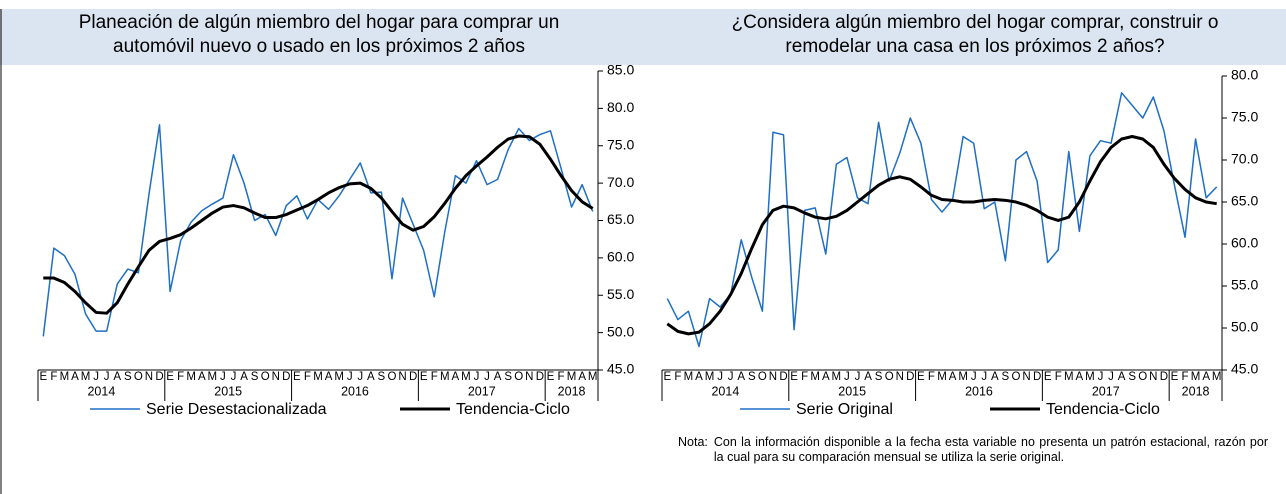  Describe the element at coordinates (620, 70) in the screenshot. I see `y-tick-label: 85.0` at that location.